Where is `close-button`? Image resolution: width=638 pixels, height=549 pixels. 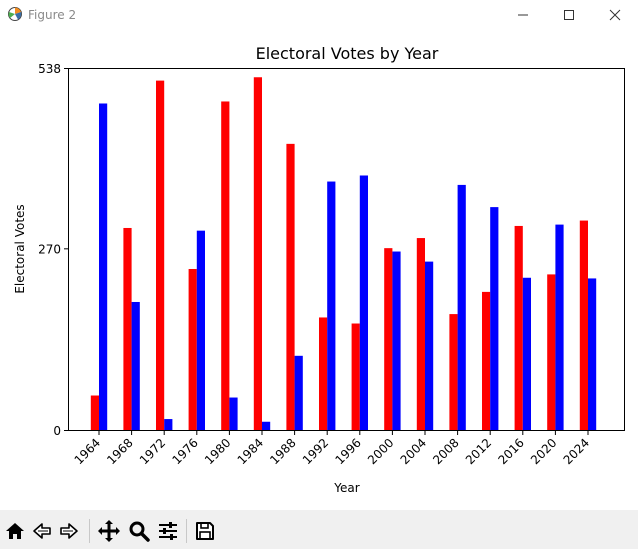 close-button is located at coordinates (615, 15).